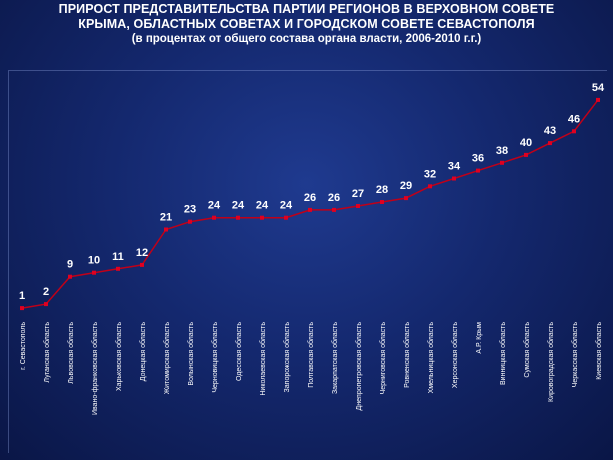 Image resolution: width=613 pixels, height=460 pixels. Describe the element at coordinates (526, 143) in the screenshot. I see `data-label: 40` at that location.